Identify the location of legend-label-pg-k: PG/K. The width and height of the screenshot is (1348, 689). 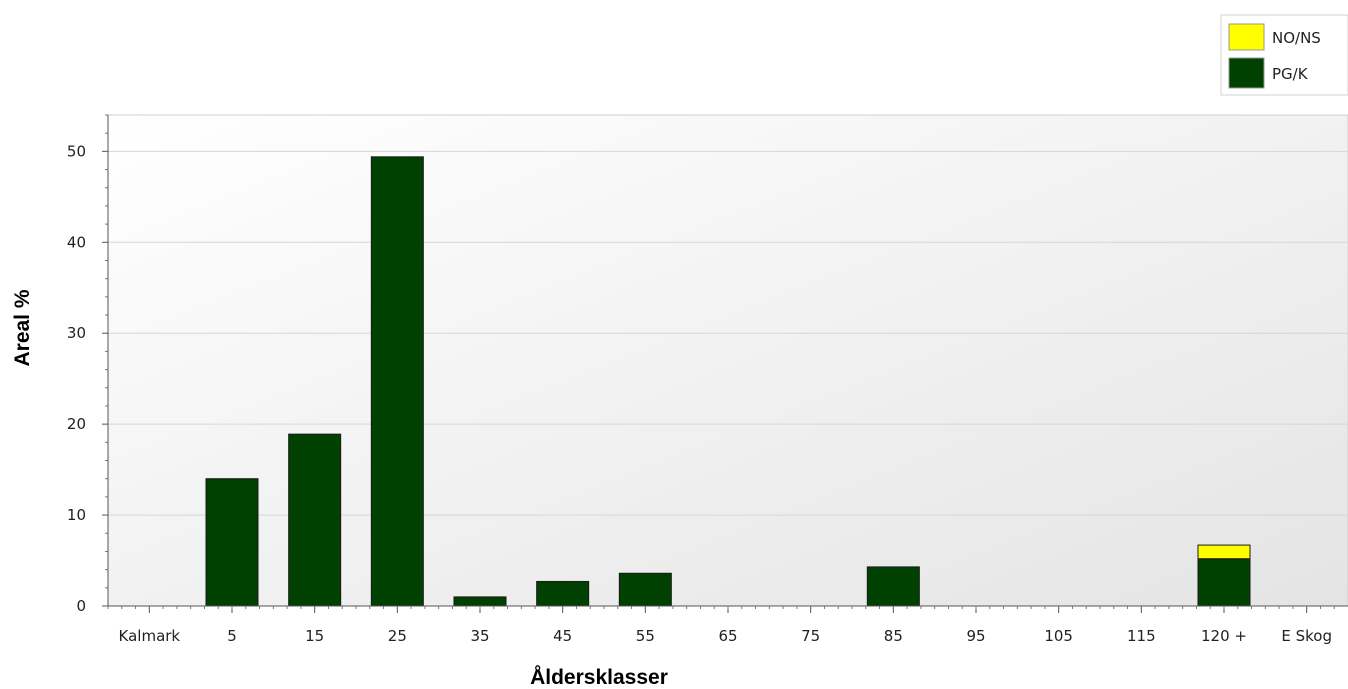
(1290, 74).